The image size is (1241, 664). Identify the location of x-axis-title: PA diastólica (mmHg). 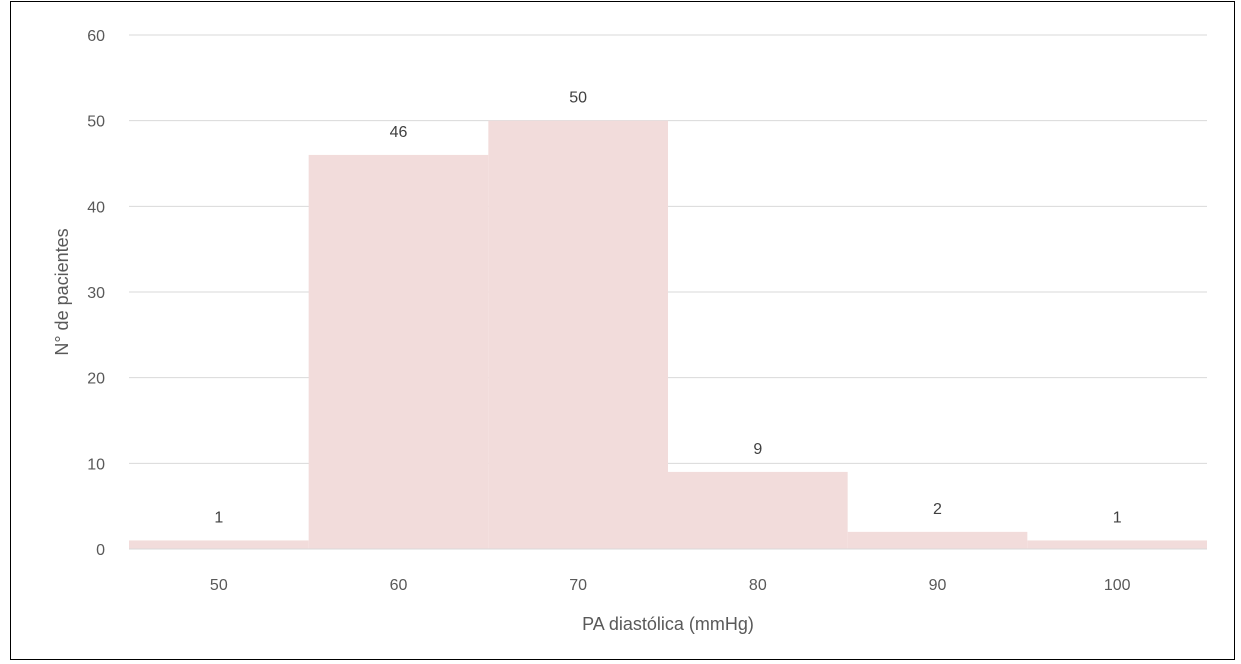
(668, 624).